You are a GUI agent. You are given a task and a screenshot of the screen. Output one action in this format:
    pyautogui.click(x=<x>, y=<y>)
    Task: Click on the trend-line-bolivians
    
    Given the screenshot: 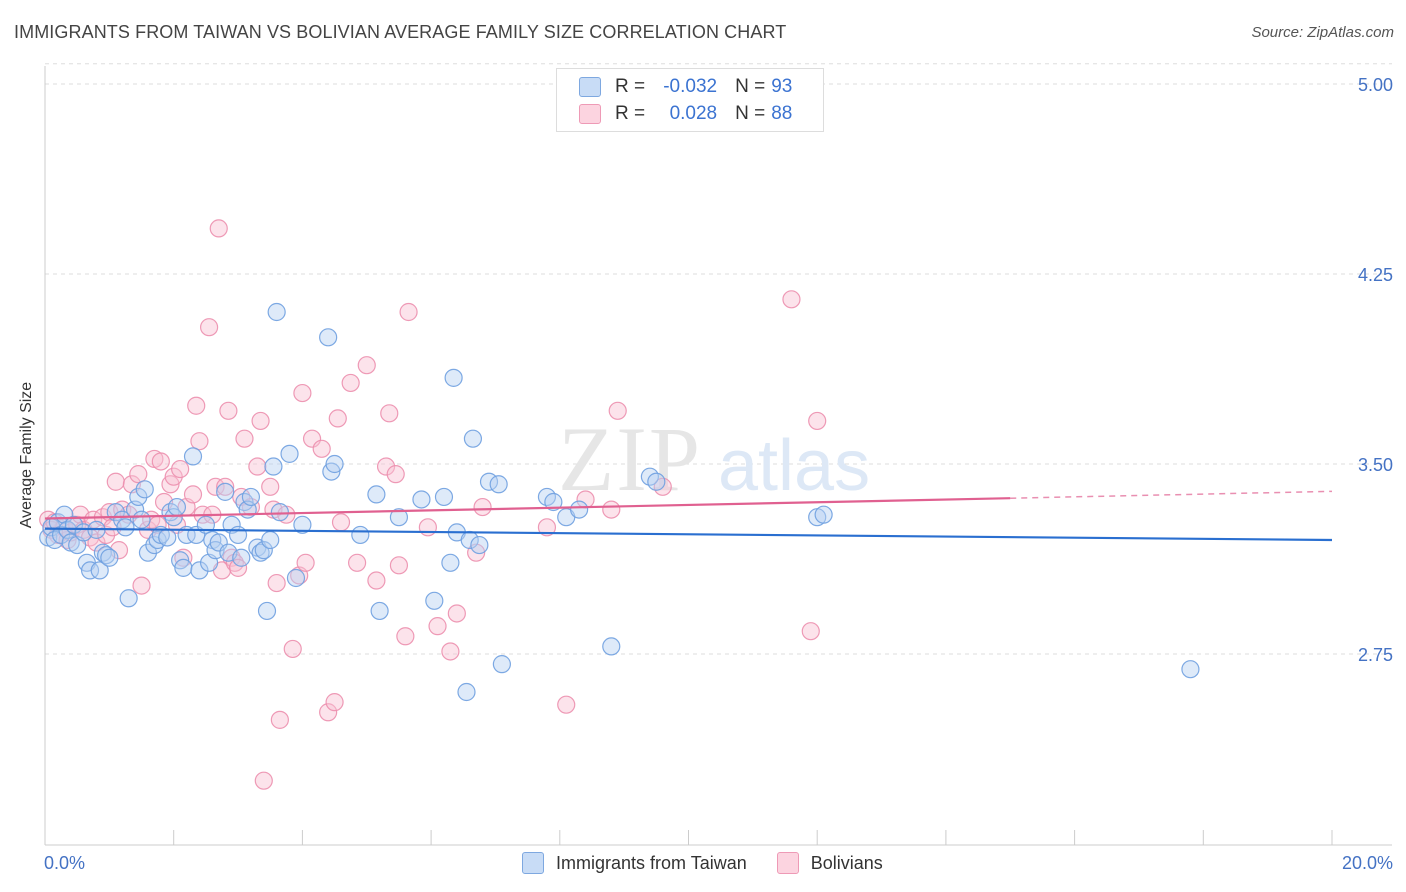 What is the action you would take?
    pyautogui.click(x=527, y=508)
    